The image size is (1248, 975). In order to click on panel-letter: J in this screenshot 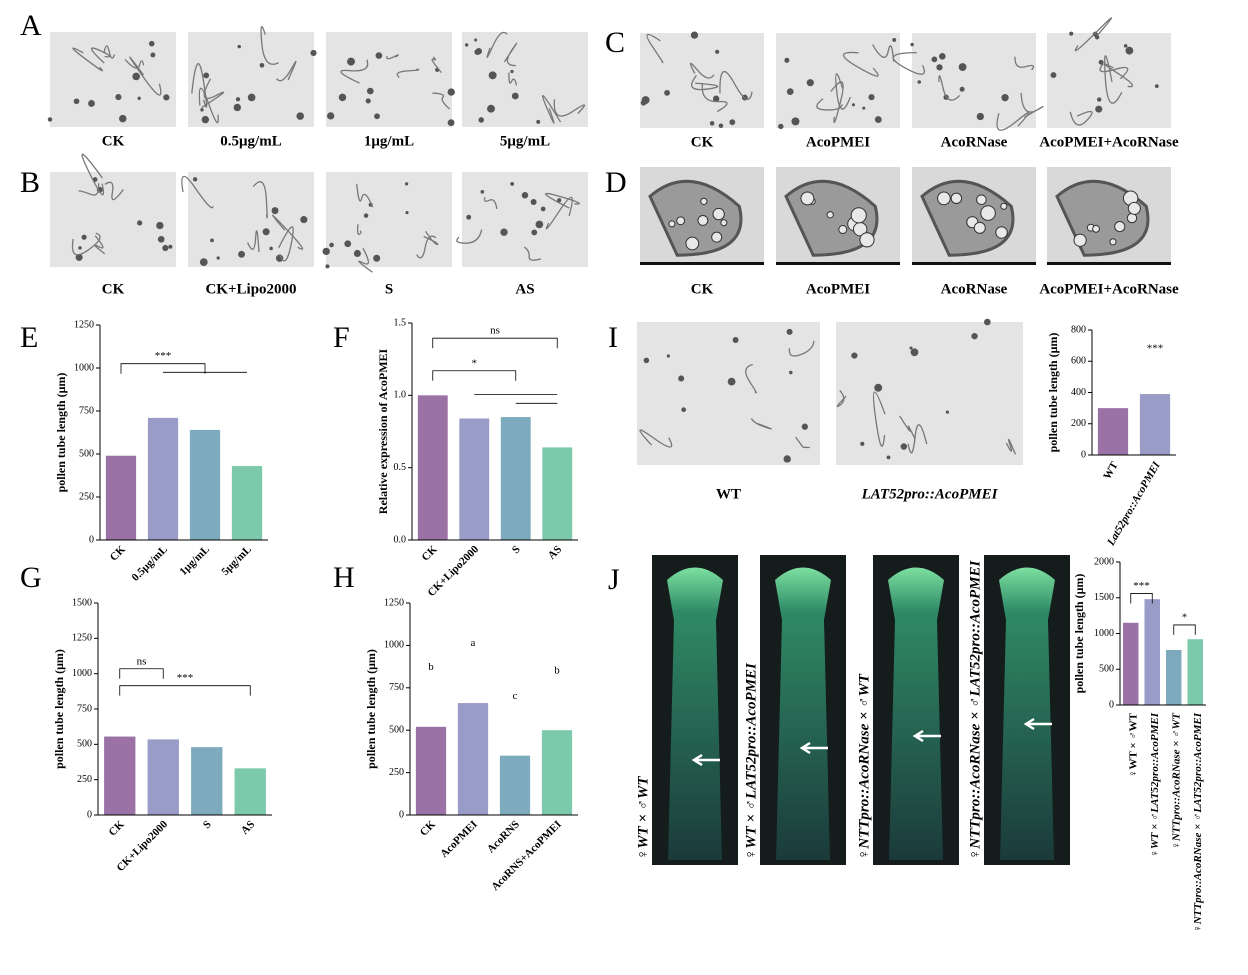, I will do `click(614, 579)`.